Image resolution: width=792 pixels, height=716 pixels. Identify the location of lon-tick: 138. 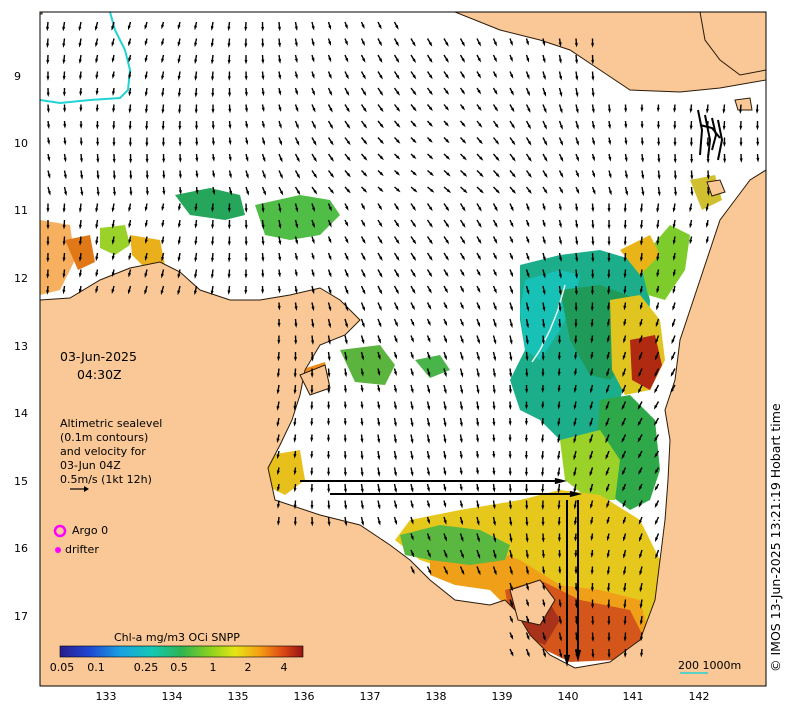
(436, 696).